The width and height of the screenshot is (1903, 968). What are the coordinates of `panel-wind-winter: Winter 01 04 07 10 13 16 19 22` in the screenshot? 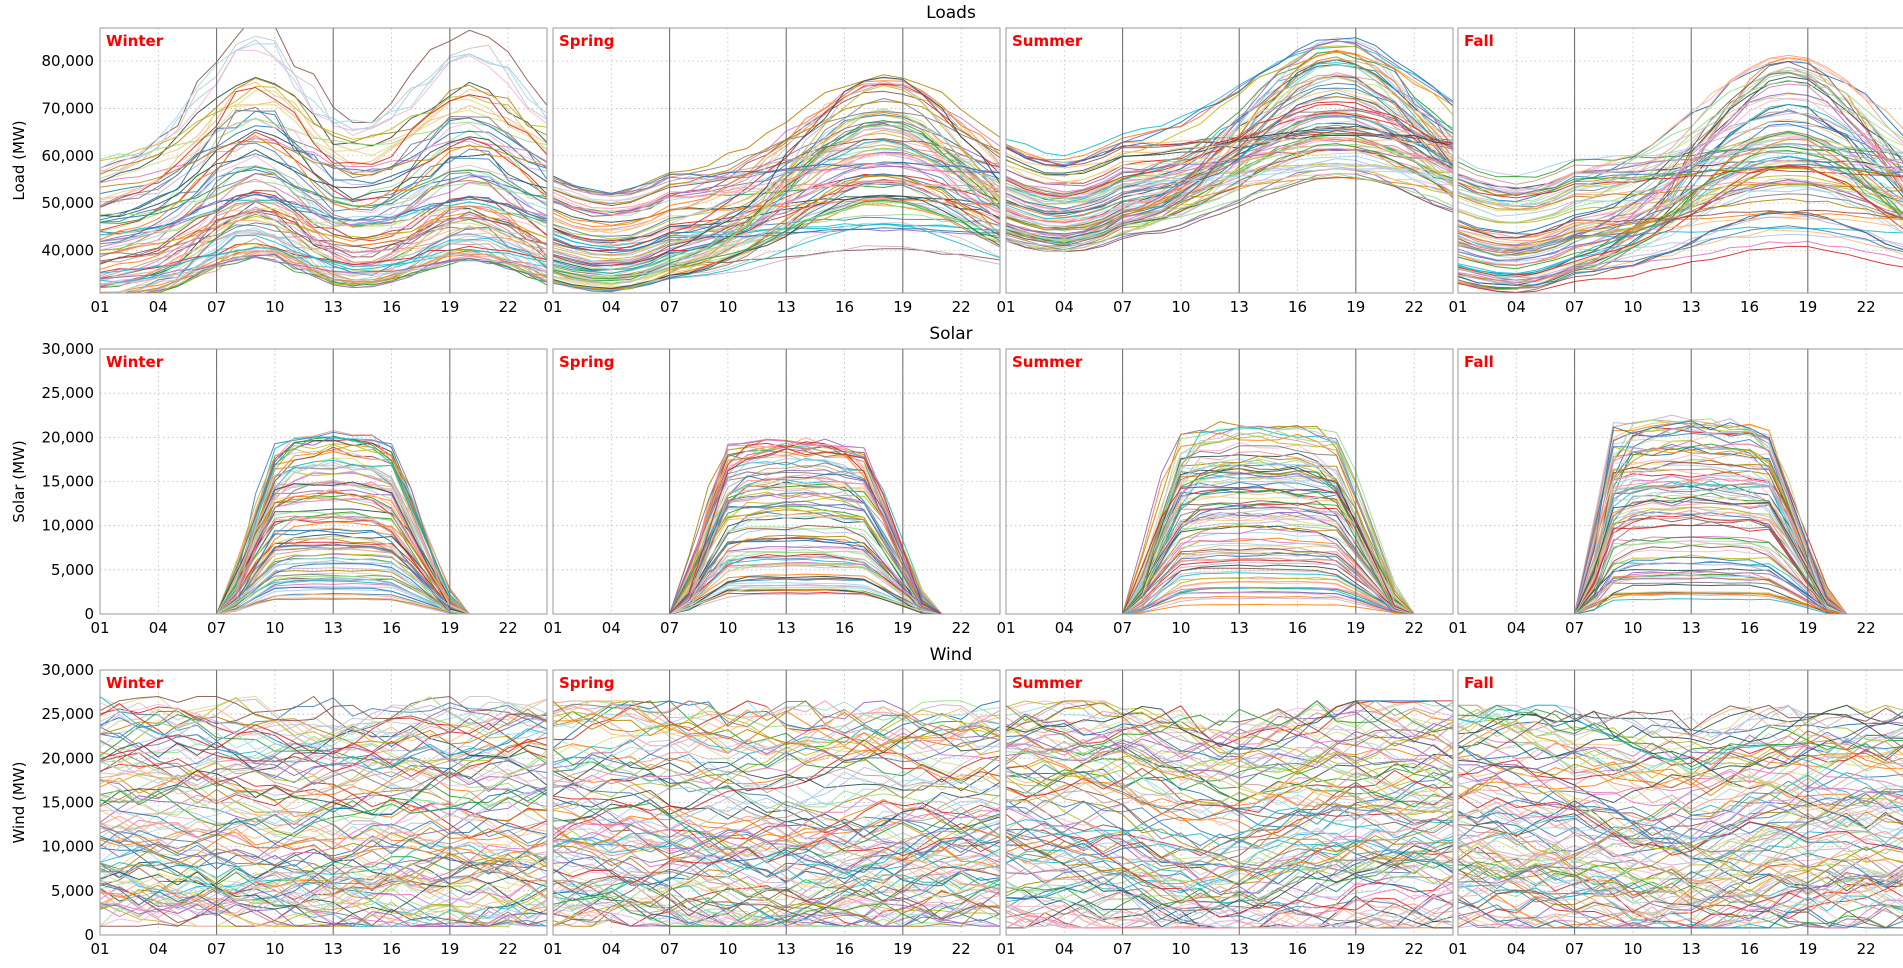 It's located at (319, 813).